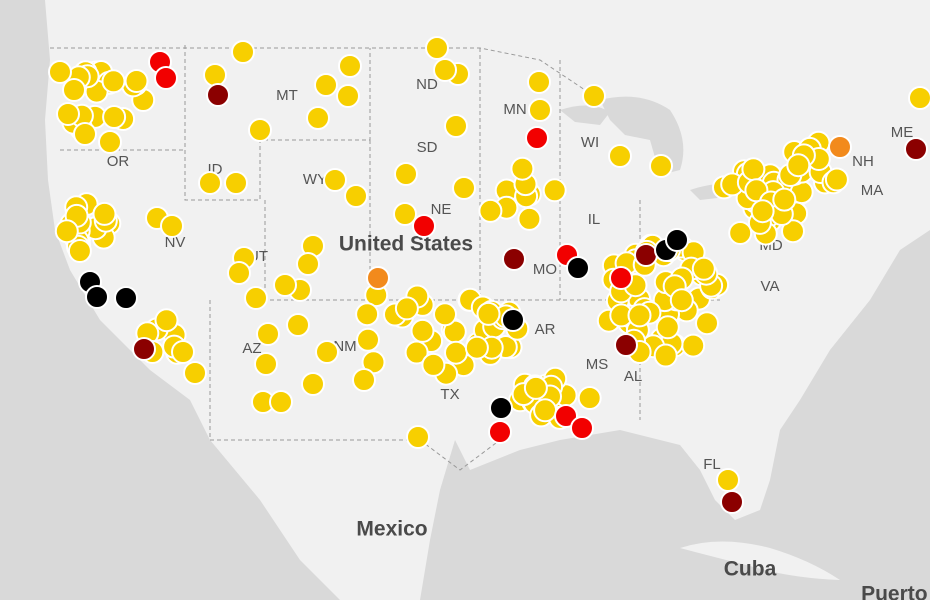  Describe the element at coordinates (590, 142) in the screenshot. I see `state-label: WI` at that location.